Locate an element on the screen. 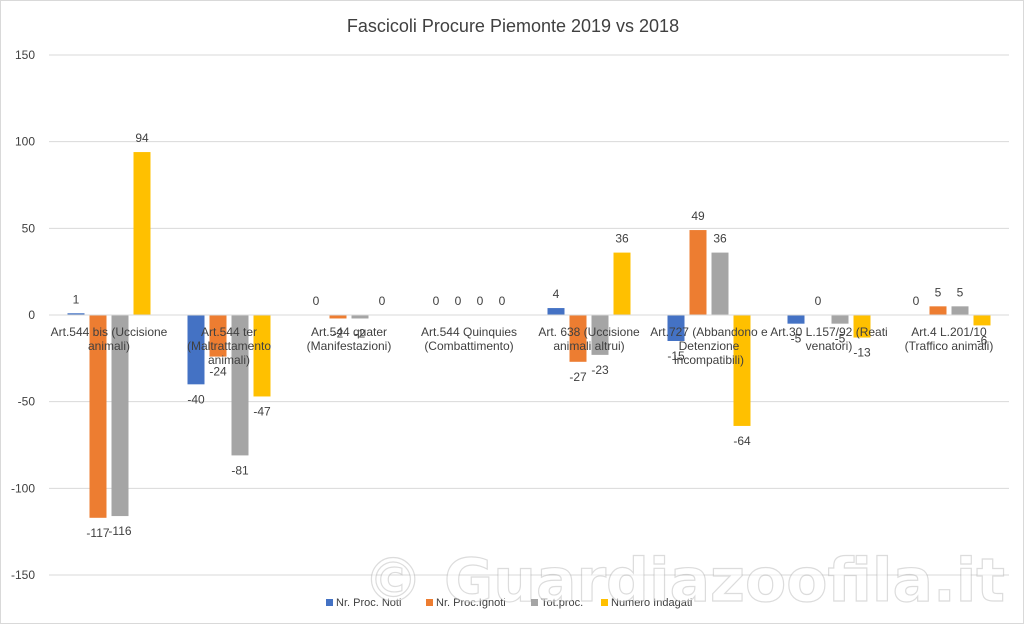 This screenshot has height=625, width=1024. y-axis-ticks: 150 100 50 0 -50 -100 -150 is located at coordinates (23, 315).